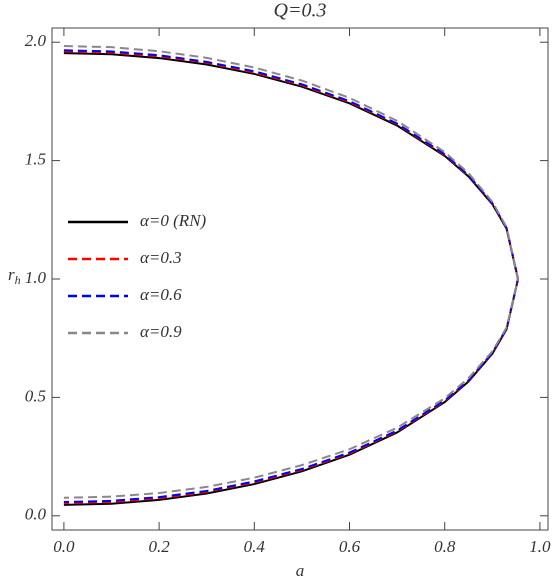  I want to click on y-axis-label-base: r, so click(11, 274).